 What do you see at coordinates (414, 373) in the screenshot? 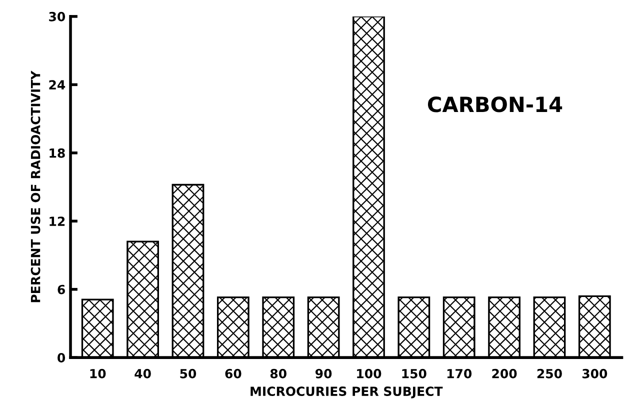
I see `x-tick-label: 150` at bounding box center [414, 373].